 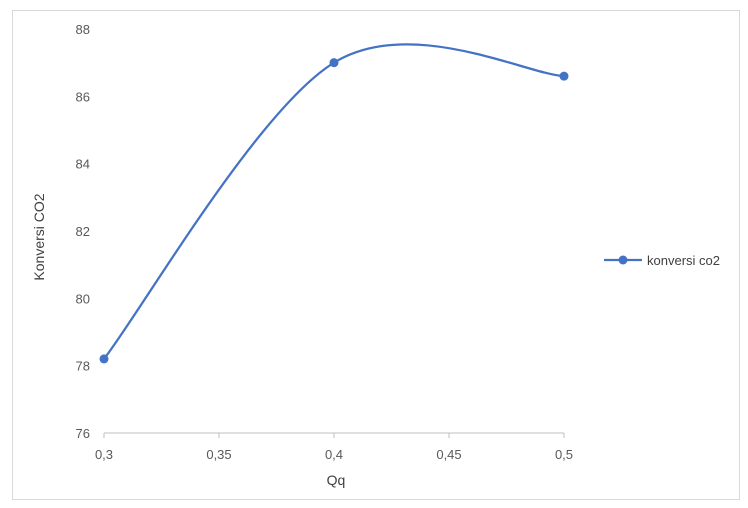 I want to click on x-tick-label: 0,4, so click(x=334, y=454).